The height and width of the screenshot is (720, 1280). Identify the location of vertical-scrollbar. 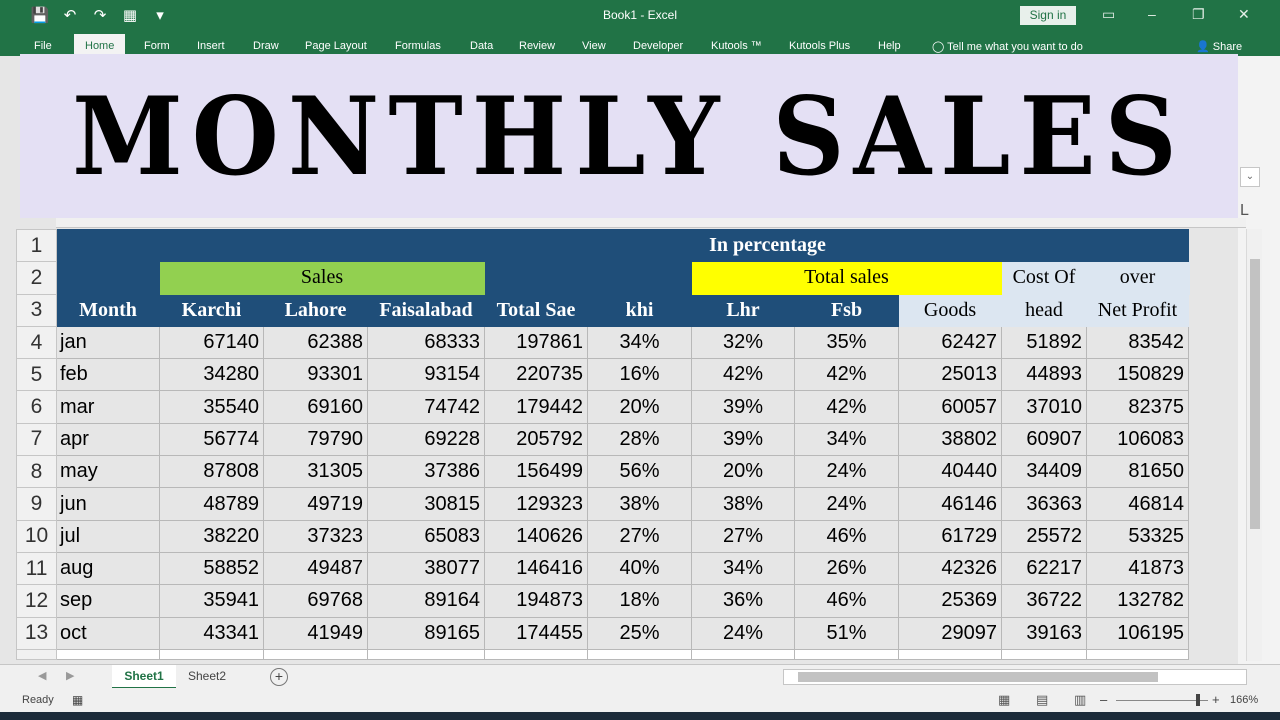
(1254, 445).